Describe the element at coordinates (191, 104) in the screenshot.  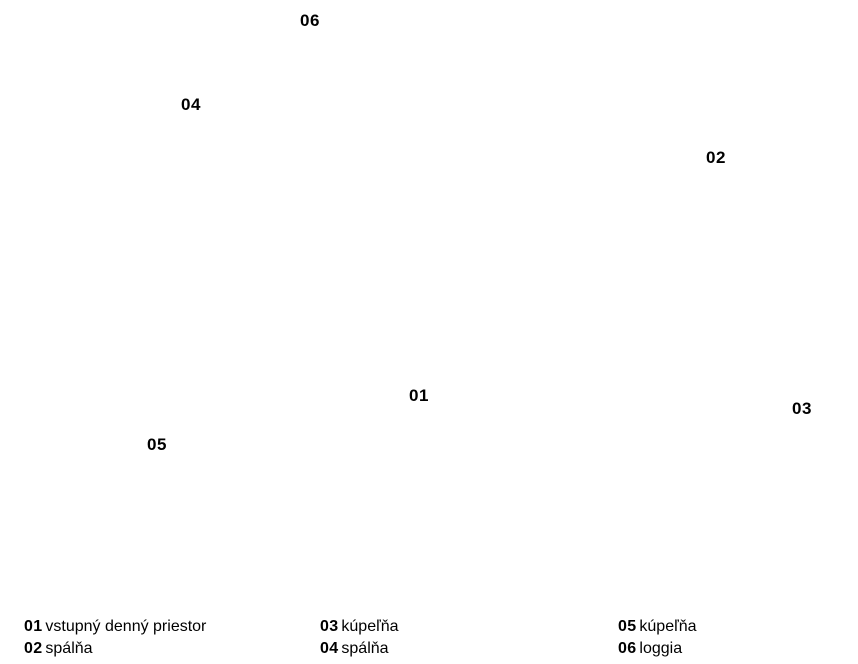
I see `room-label-04: 04` at that location.